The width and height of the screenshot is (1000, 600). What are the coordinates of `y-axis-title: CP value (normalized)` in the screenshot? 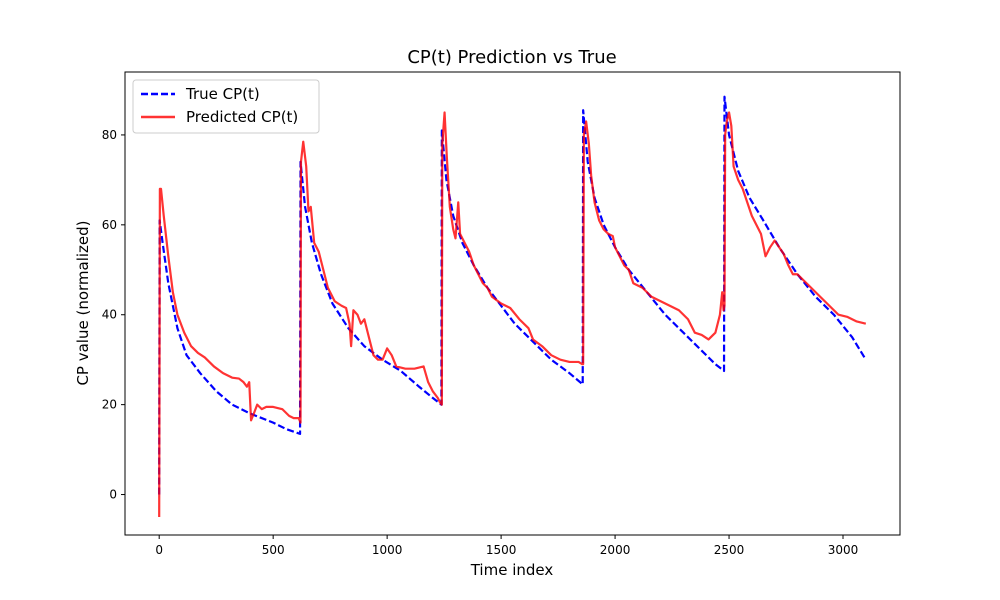 It's located at (83, 302).